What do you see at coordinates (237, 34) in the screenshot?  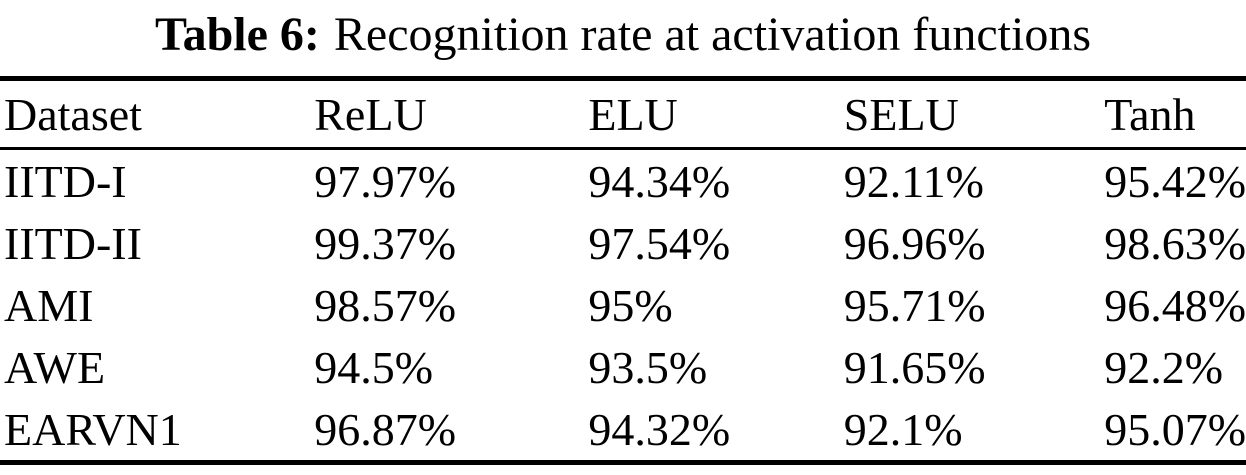 I see `table-caption-label: Table 6:` at bounding box center [237, 34].